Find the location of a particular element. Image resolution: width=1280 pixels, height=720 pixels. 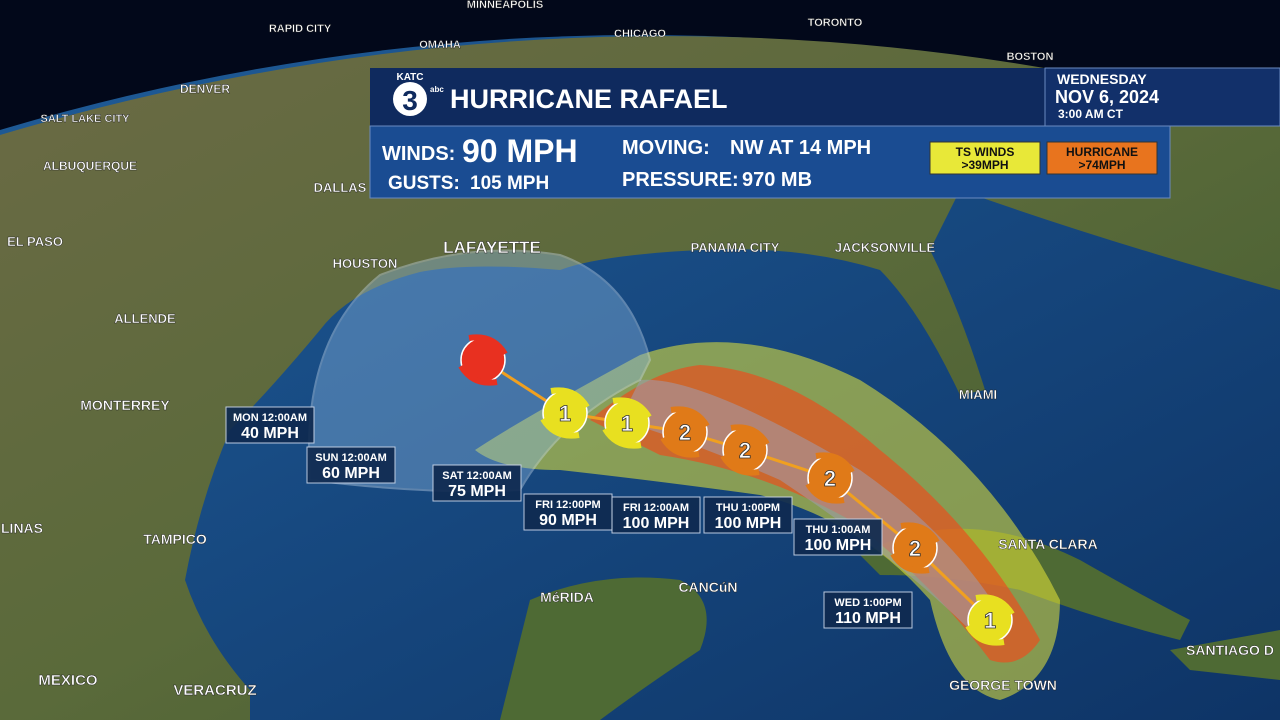

city-label: JACKSONVILLE is located at coordinates (885, 247).